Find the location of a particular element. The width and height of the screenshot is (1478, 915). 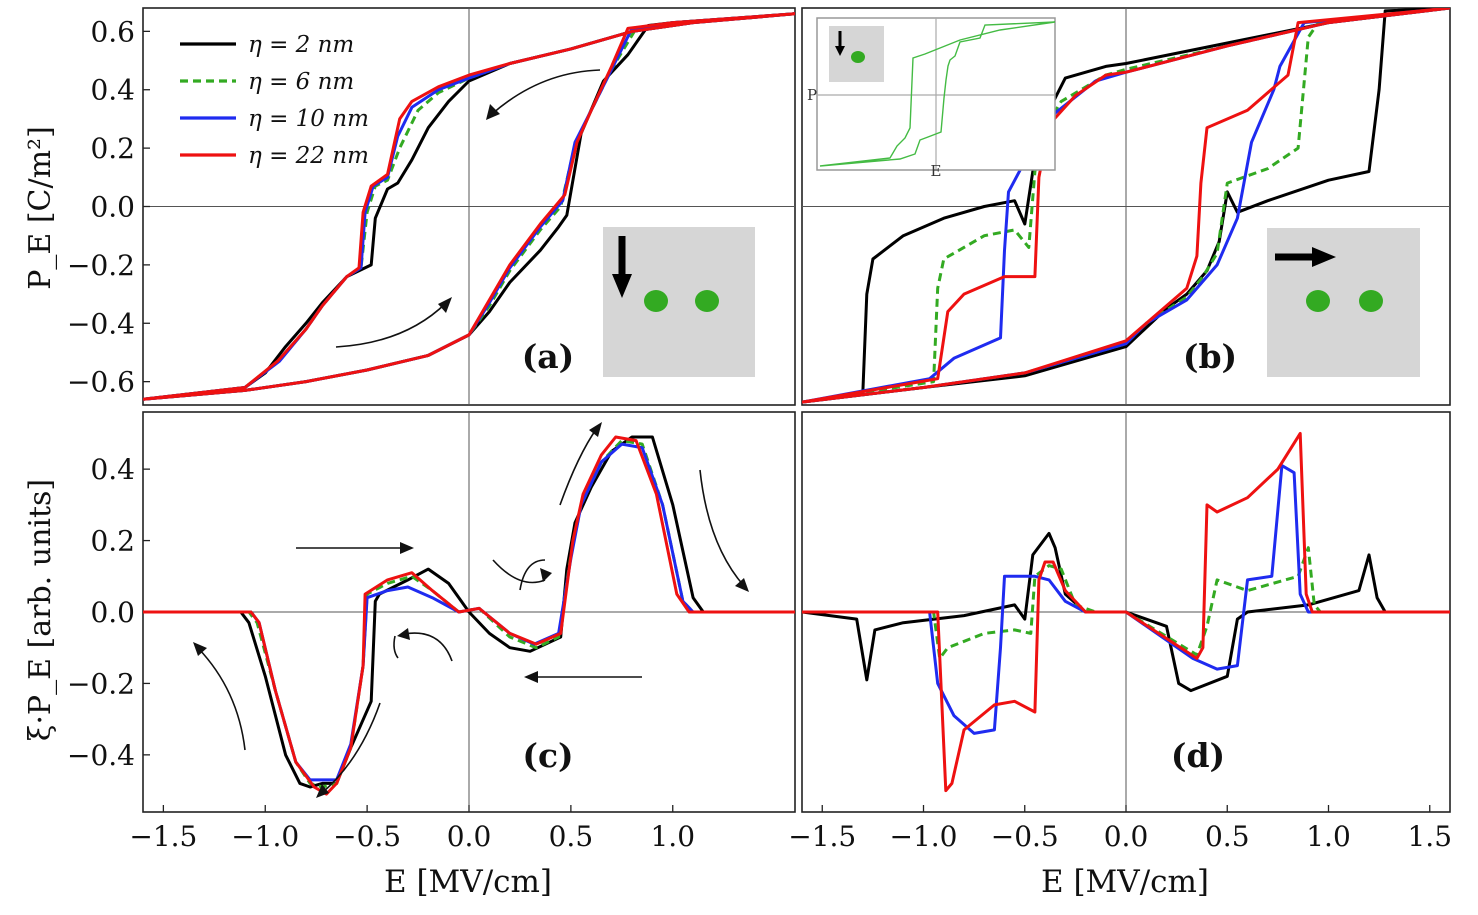

y-tick-label: 0.6 is located at coordinates (112, 31).